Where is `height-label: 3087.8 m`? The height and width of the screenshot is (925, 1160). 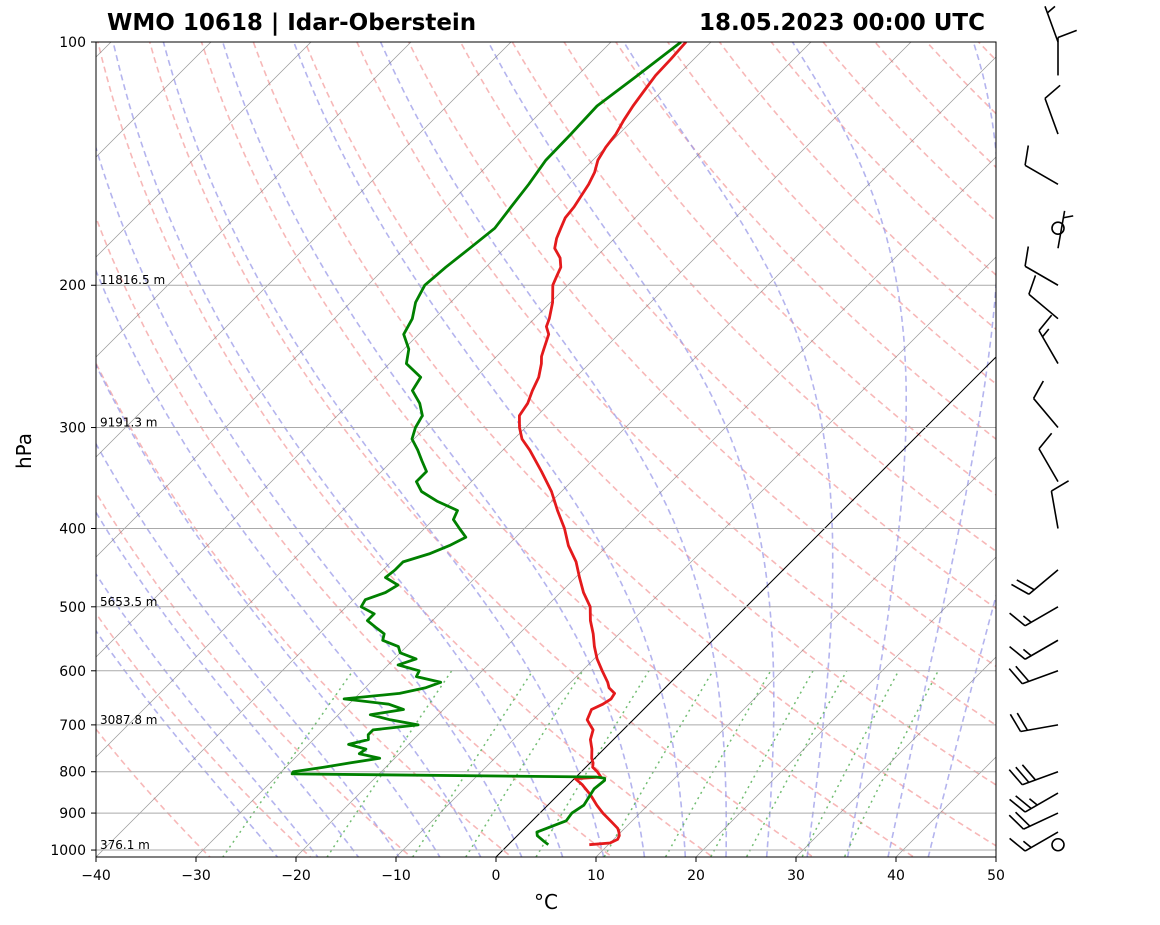
height-label: 3087.8 m is located at coordinates (129, 720).